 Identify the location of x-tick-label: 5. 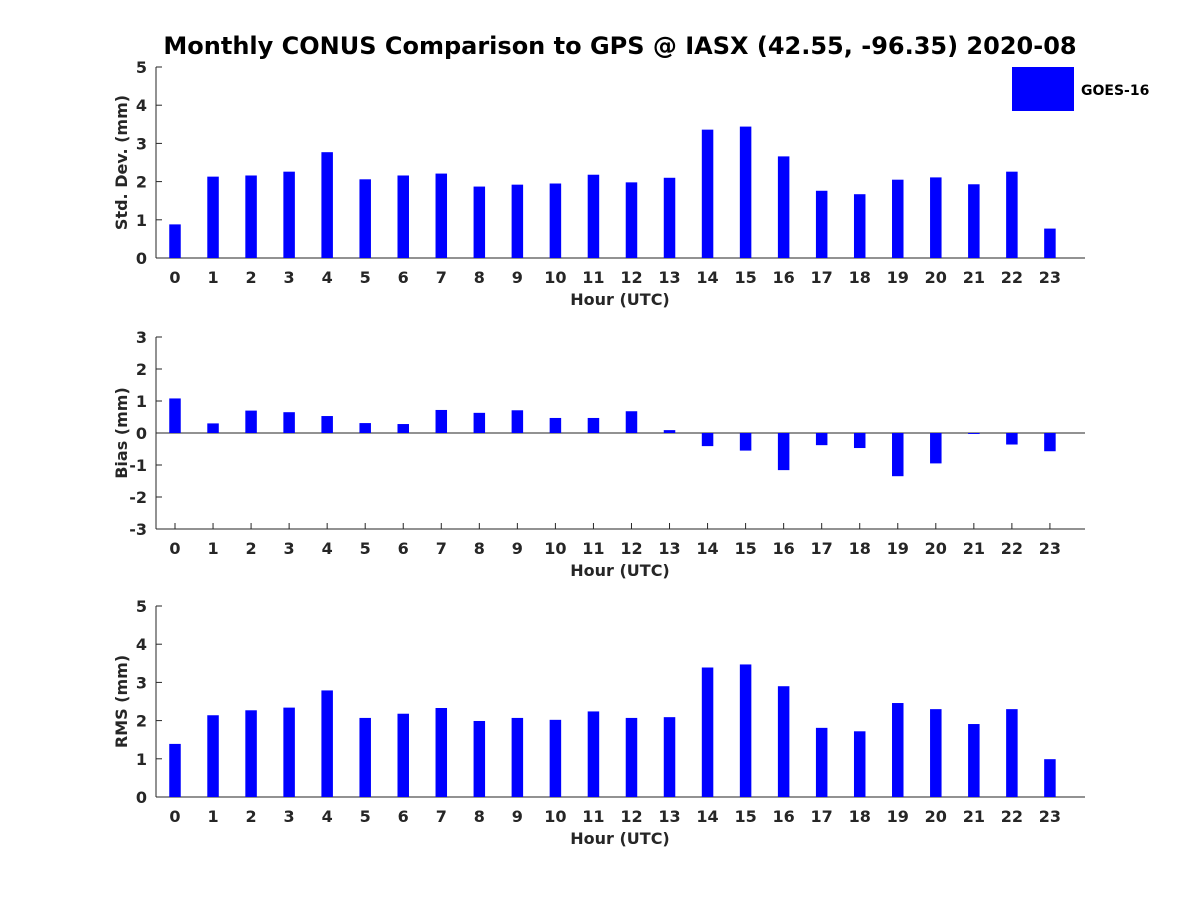
(365, 548).